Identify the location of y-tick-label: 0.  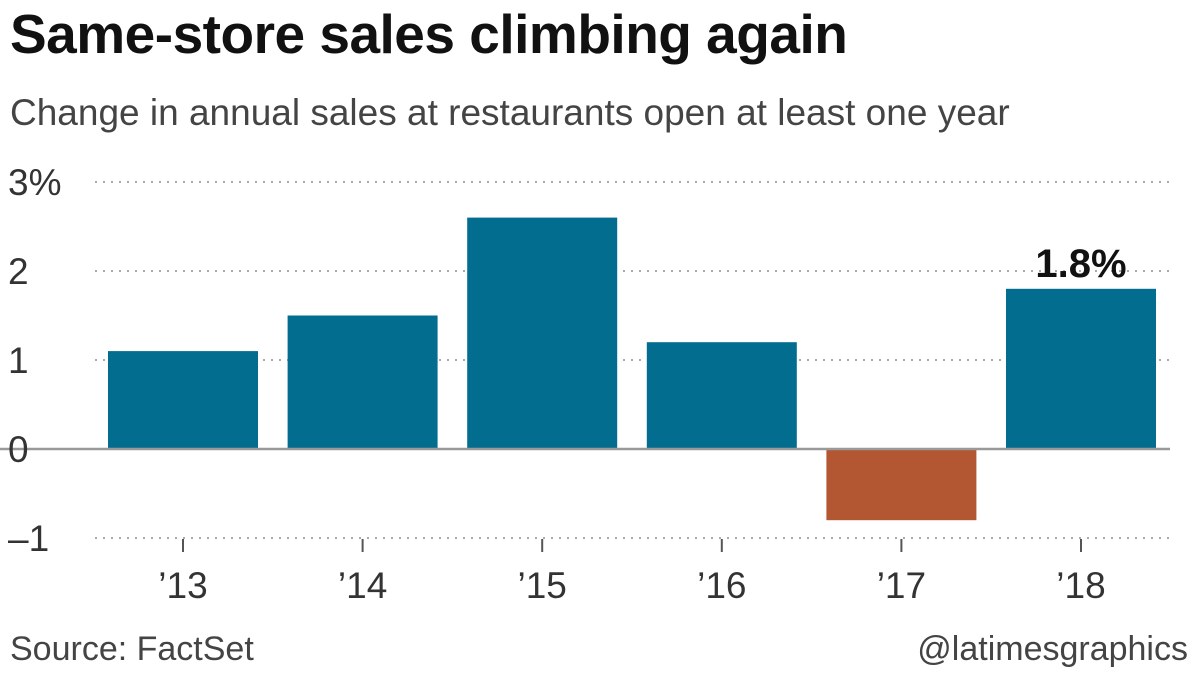
(18, 449).